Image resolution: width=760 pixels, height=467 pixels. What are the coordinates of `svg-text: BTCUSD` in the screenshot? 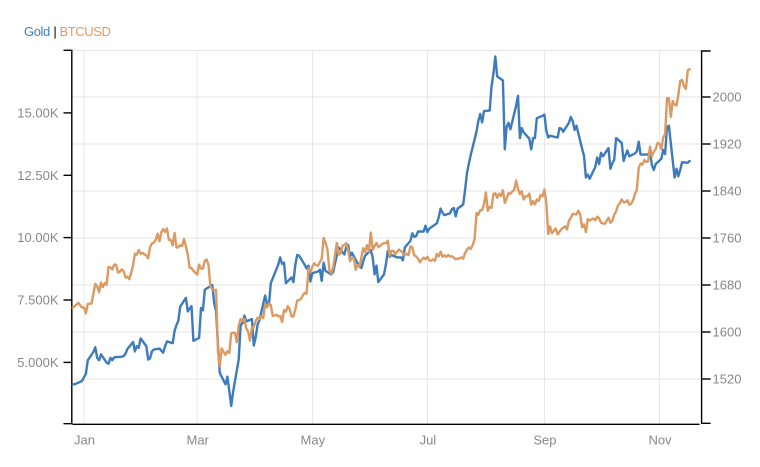 It's located at (85, 31).